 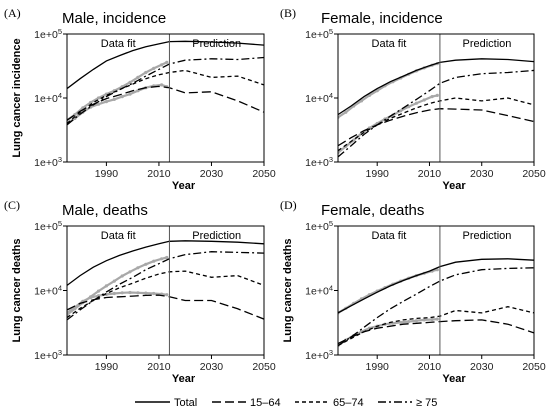 What do you see at coordinates (12, 205) in the screenshot?
I see `panel-letter: (C)` at bounding box center [12, 205].